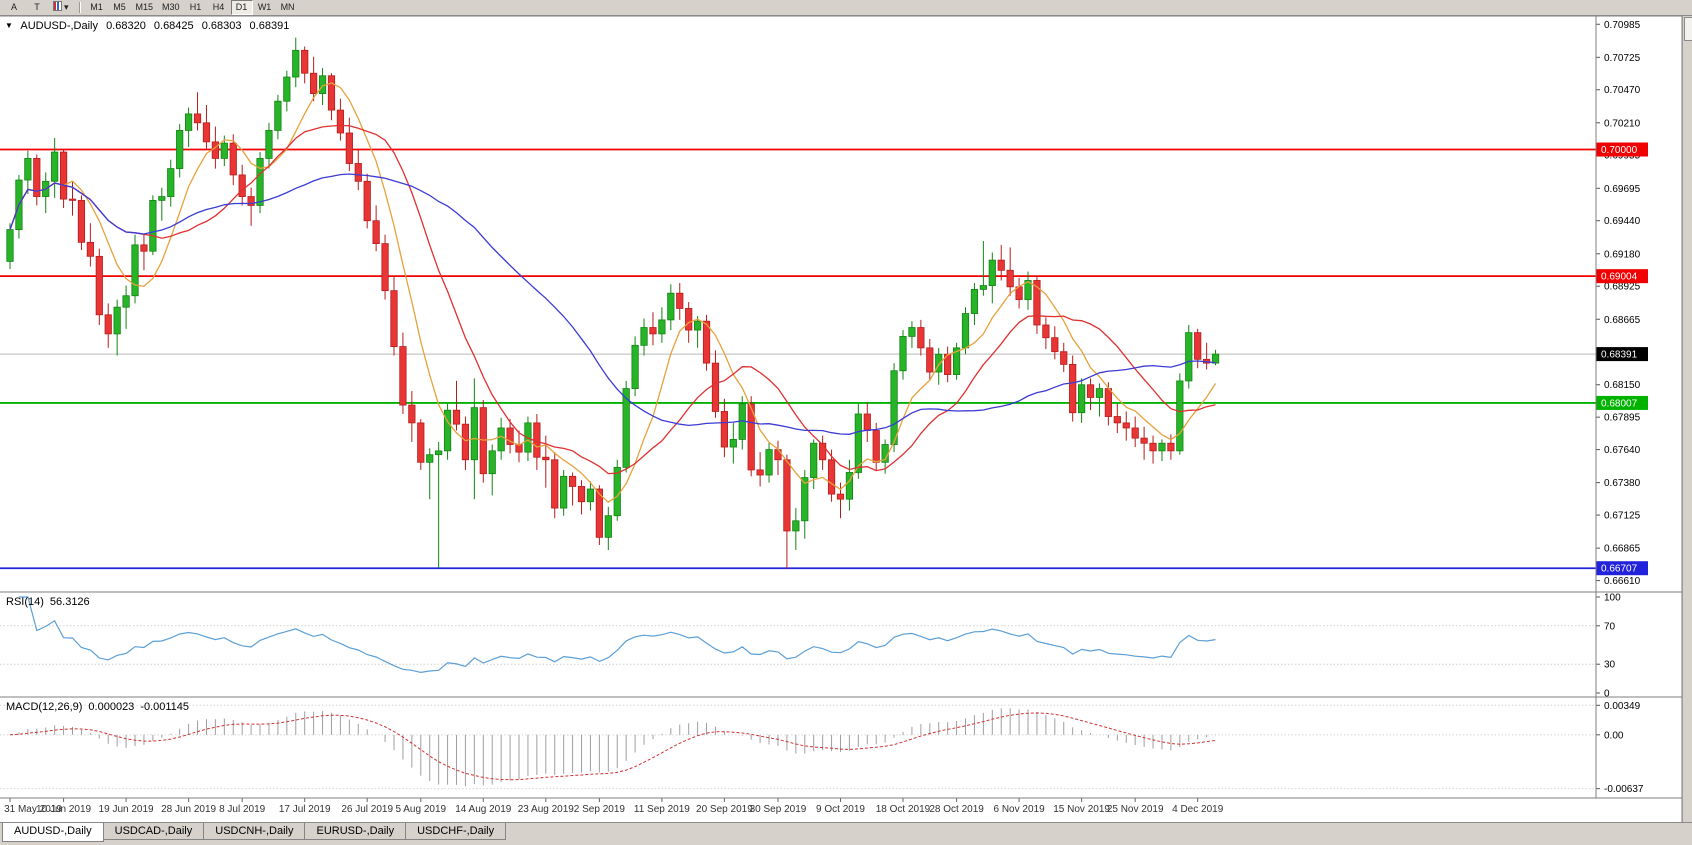  Describe the element at coordinates (13, 7) in the screenshot. I see `arrow-tool: A` at that location.